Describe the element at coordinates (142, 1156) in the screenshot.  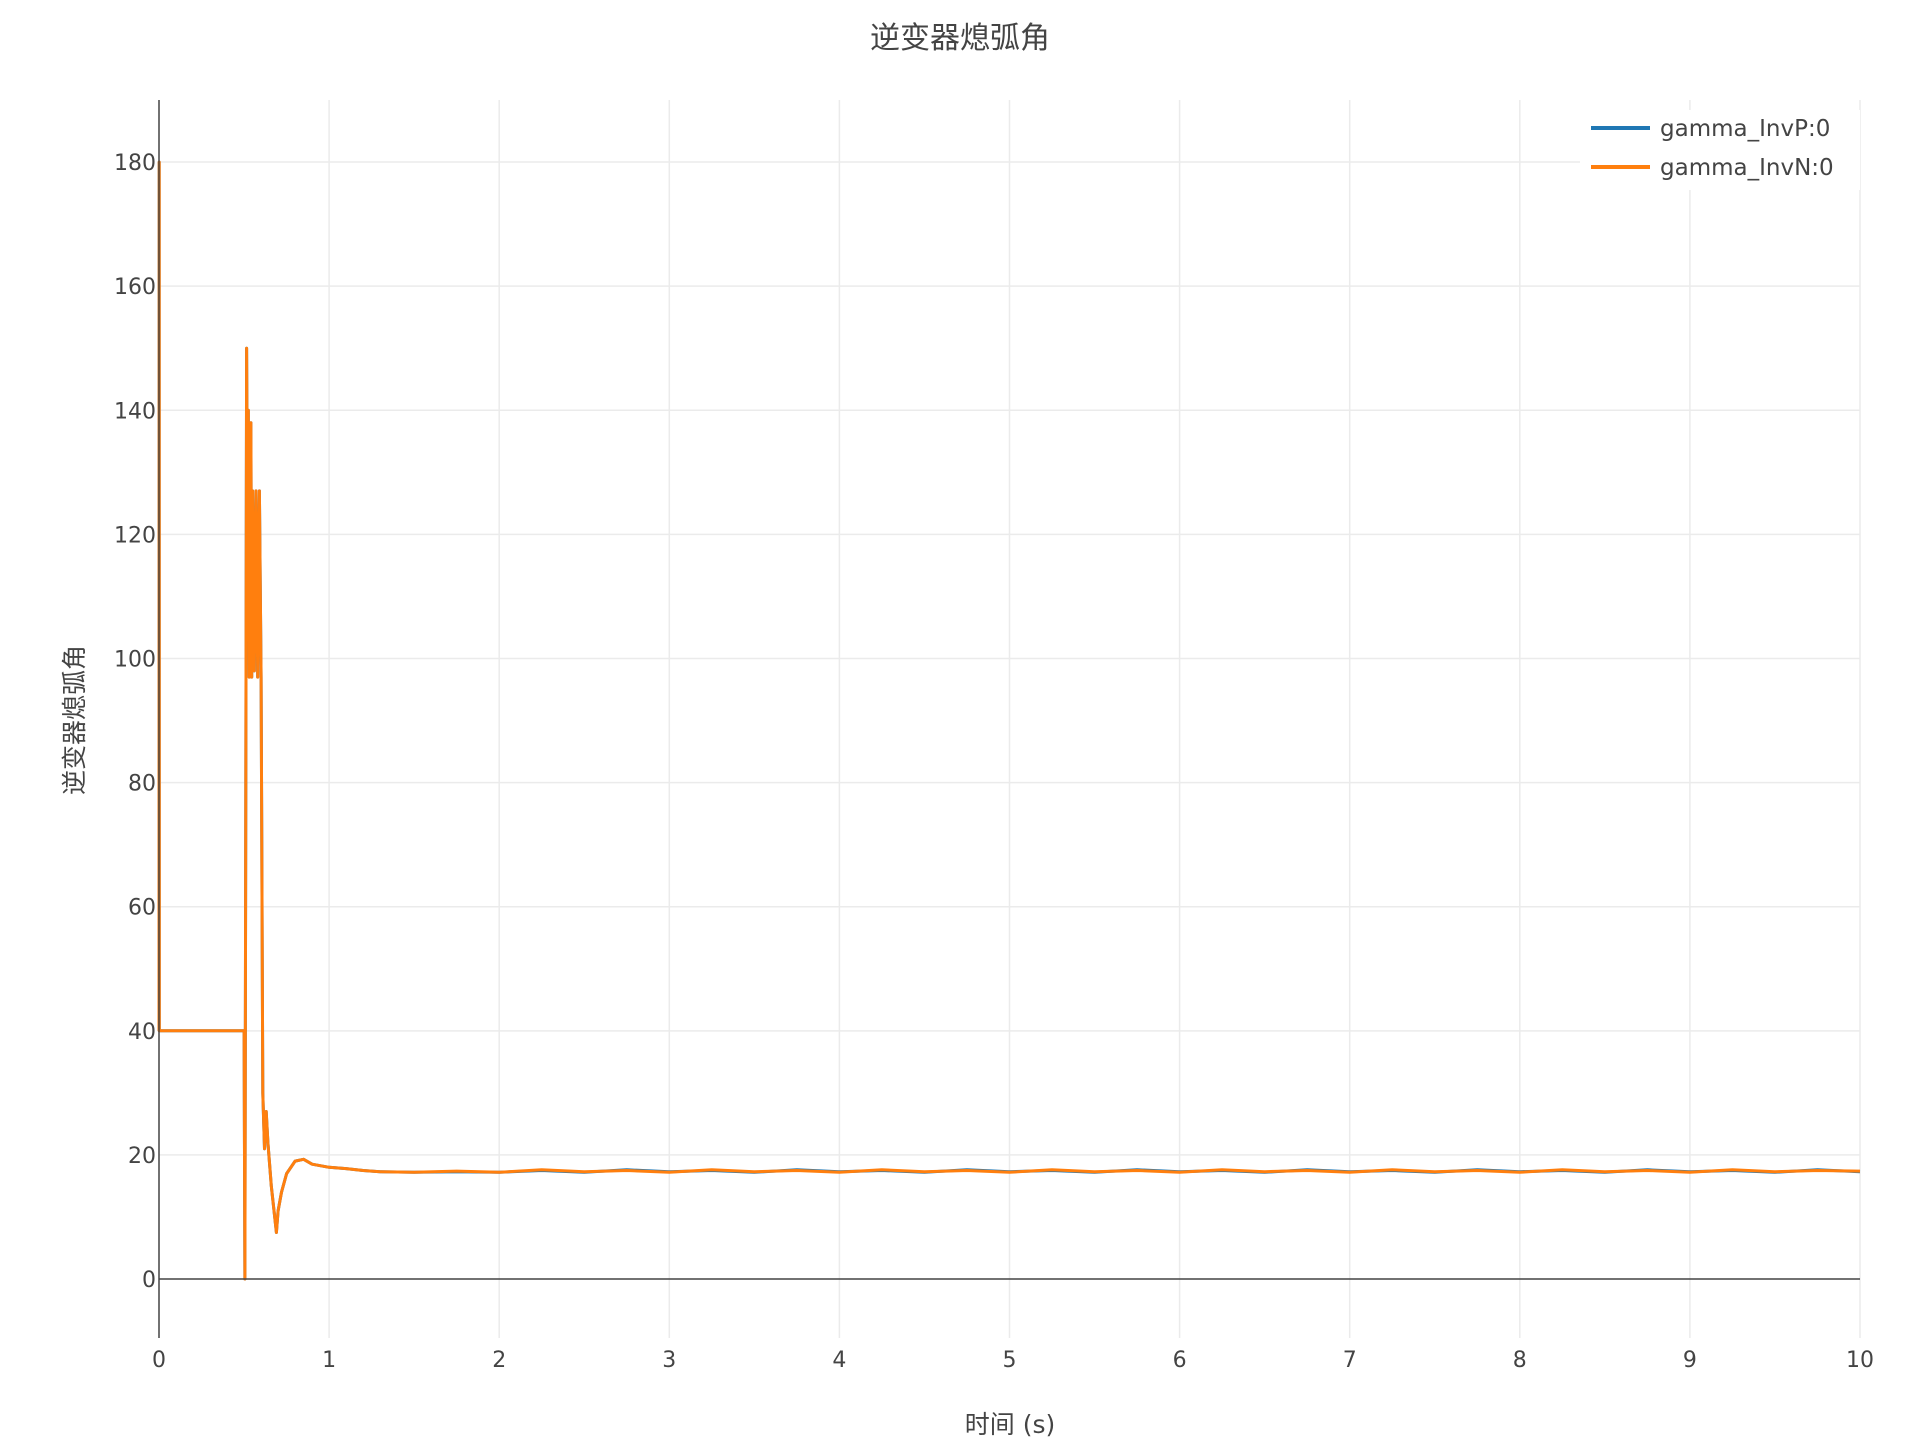
I see `y-tick-label: 20` at that location.